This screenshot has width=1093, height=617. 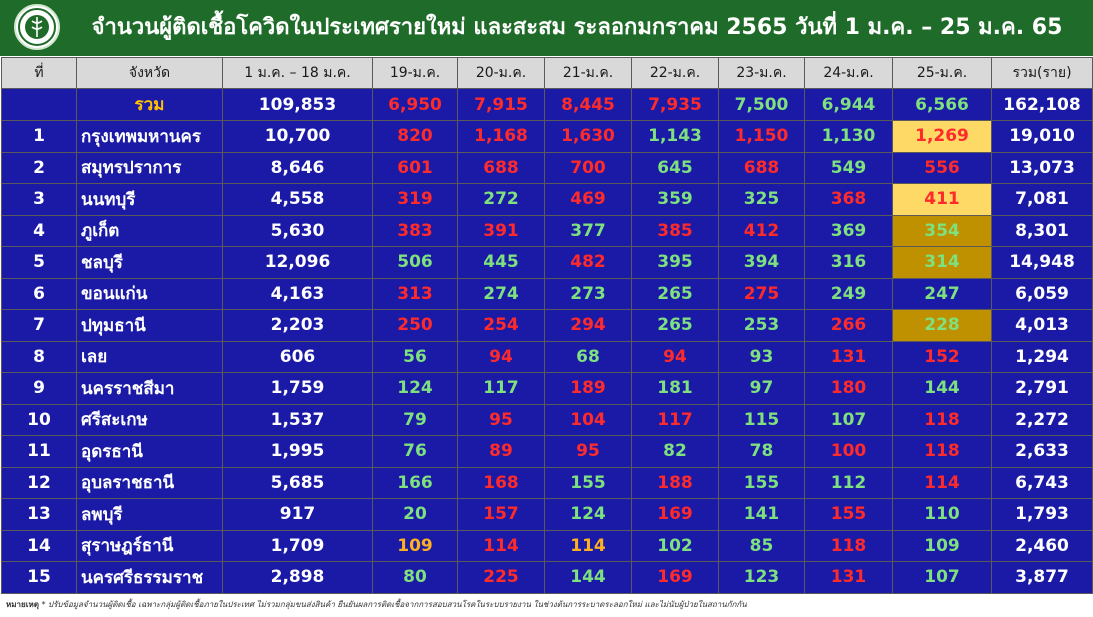 What do you see at coordinates (149, 136) in the screenshot?
I see `province-name-cell: กรุงเทพมหานคร` at bounding box center [149, 136].